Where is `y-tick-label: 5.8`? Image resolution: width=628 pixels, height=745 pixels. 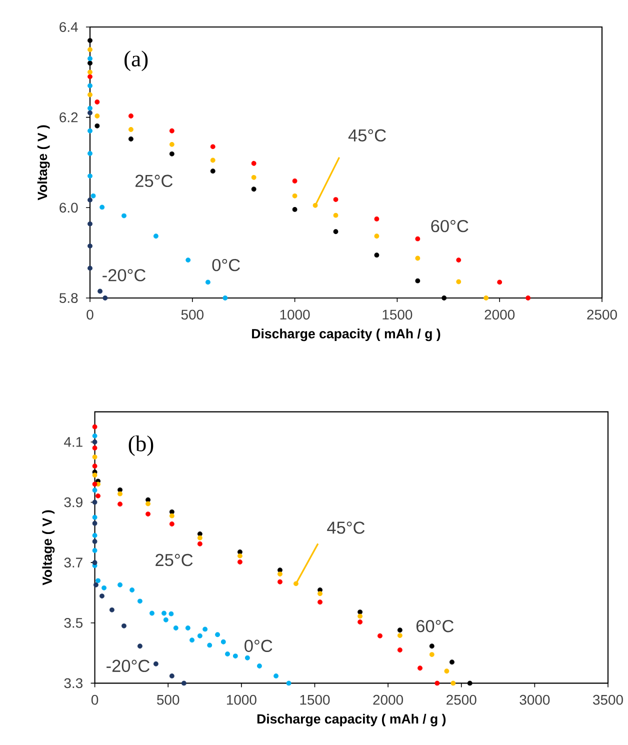
y-tick-label: 5.8 is located at coordinates (69, 298).